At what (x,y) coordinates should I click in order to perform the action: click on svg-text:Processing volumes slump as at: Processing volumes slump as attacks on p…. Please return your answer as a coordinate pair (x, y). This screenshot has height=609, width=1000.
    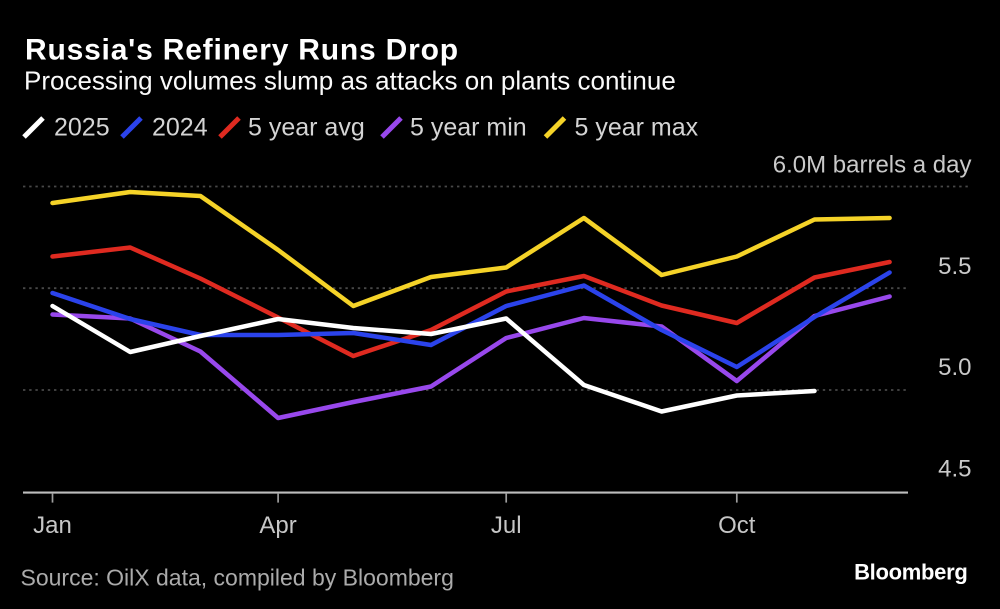
    Looking at the image, I should click on (350, 80).